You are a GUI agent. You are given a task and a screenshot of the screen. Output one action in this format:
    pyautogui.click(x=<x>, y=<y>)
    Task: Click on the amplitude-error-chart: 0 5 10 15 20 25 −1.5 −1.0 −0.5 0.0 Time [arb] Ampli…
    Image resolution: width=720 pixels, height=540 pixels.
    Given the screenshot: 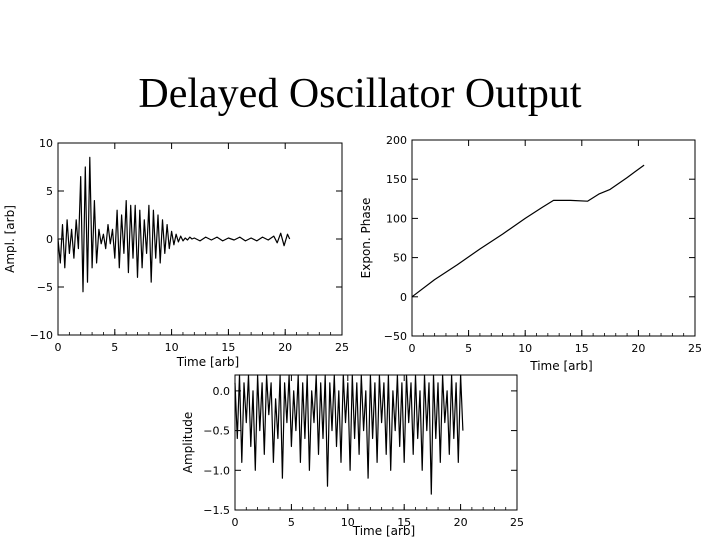 What is the action you would take?
    pyautogui.click(x=352, y=456)
    